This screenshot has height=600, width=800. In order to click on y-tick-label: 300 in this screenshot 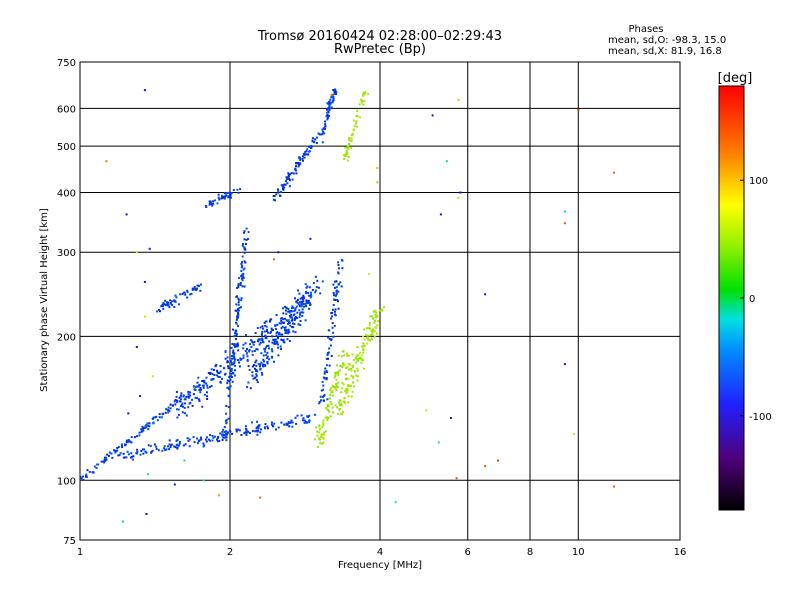, I will do `click(66, 253)`.